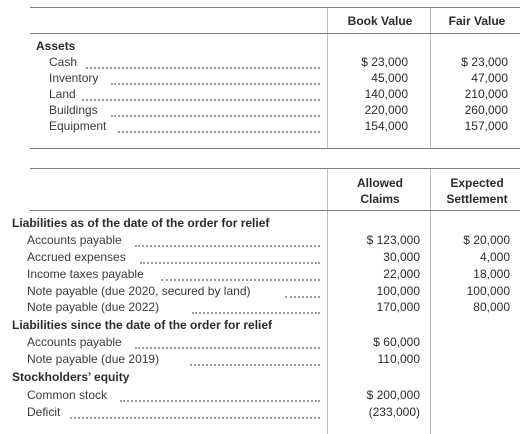  I want to click on book-value: 154,000, so click(386, 126).